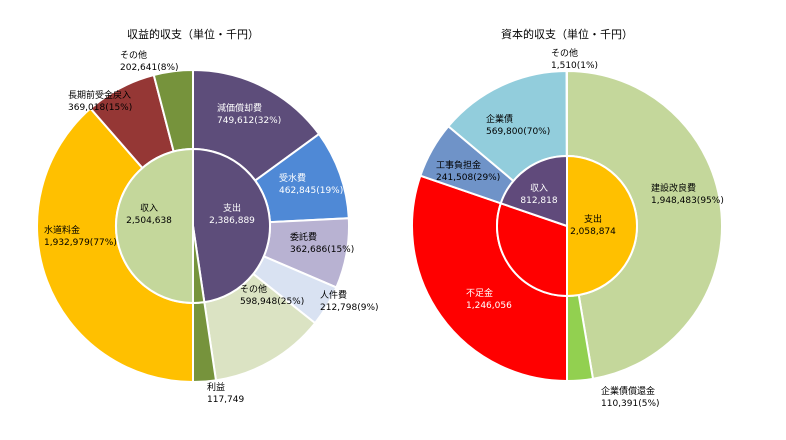 This screenshot has width=786, height=440. Describe the element at coordinates (322, 250) in the screenshot. I see `chart1-outer-value-2: 362,686(15%)` at that location.